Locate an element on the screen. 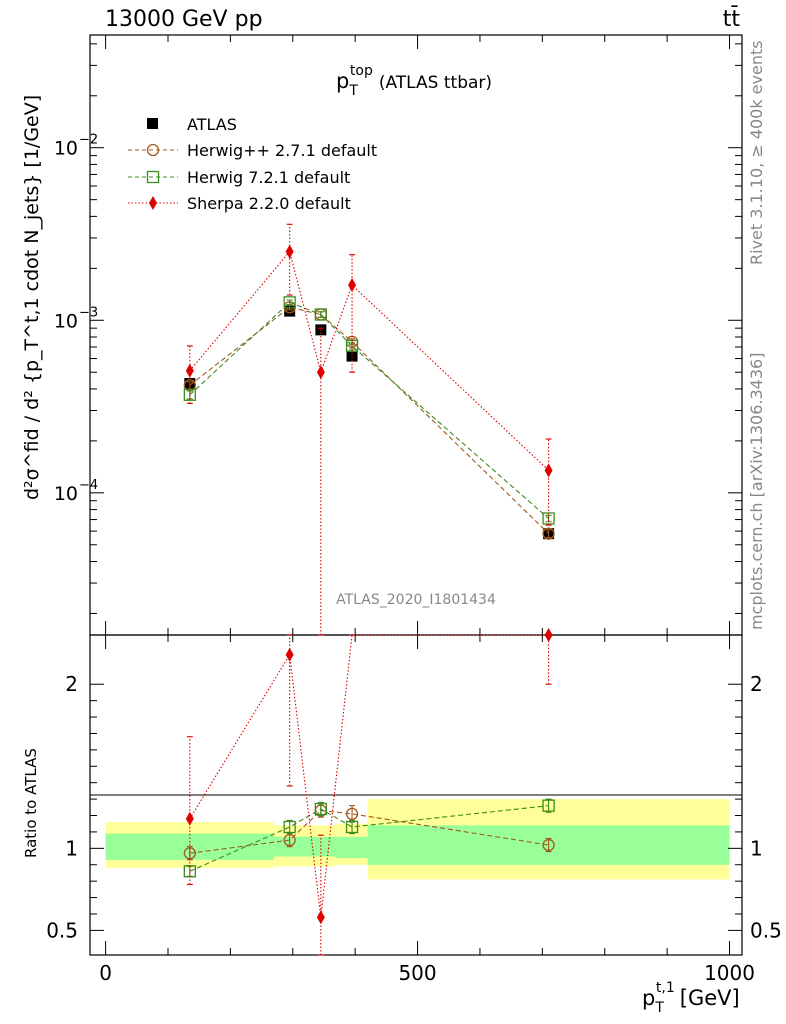 The height and width of the screenshot is (1024, 786). ratio-tick-label: 0.5 is located at coordinates (62, 930).